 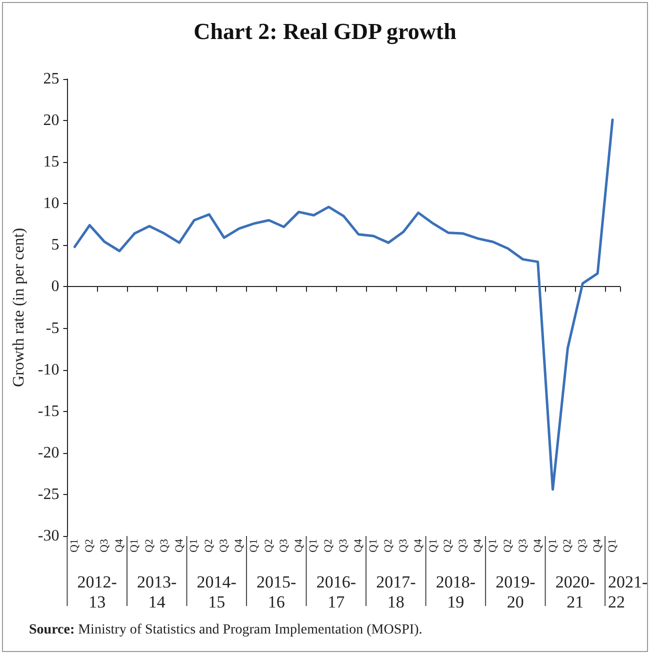 I want to click on text: 2019-20, so click(x=516, y=592).